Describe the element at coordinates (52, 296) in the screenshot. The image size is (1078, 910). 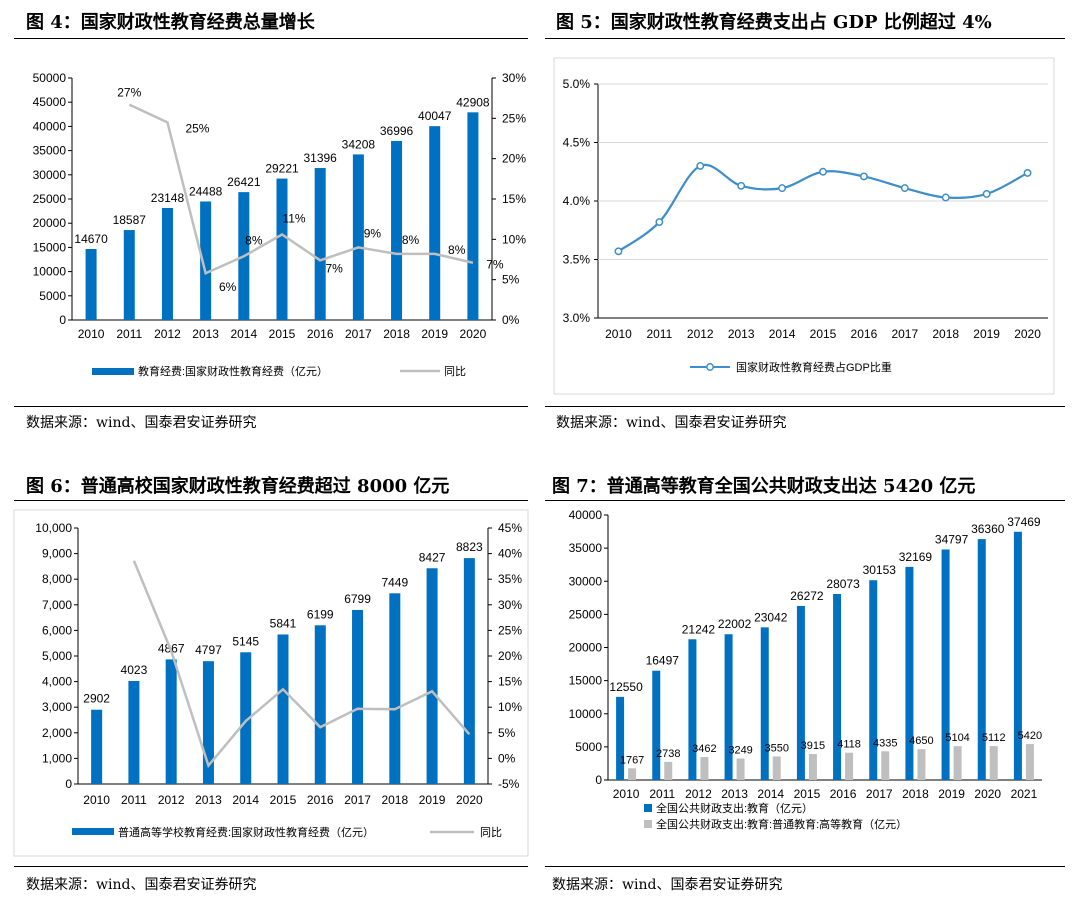
I see `left-tick-label: 5000` at that location.